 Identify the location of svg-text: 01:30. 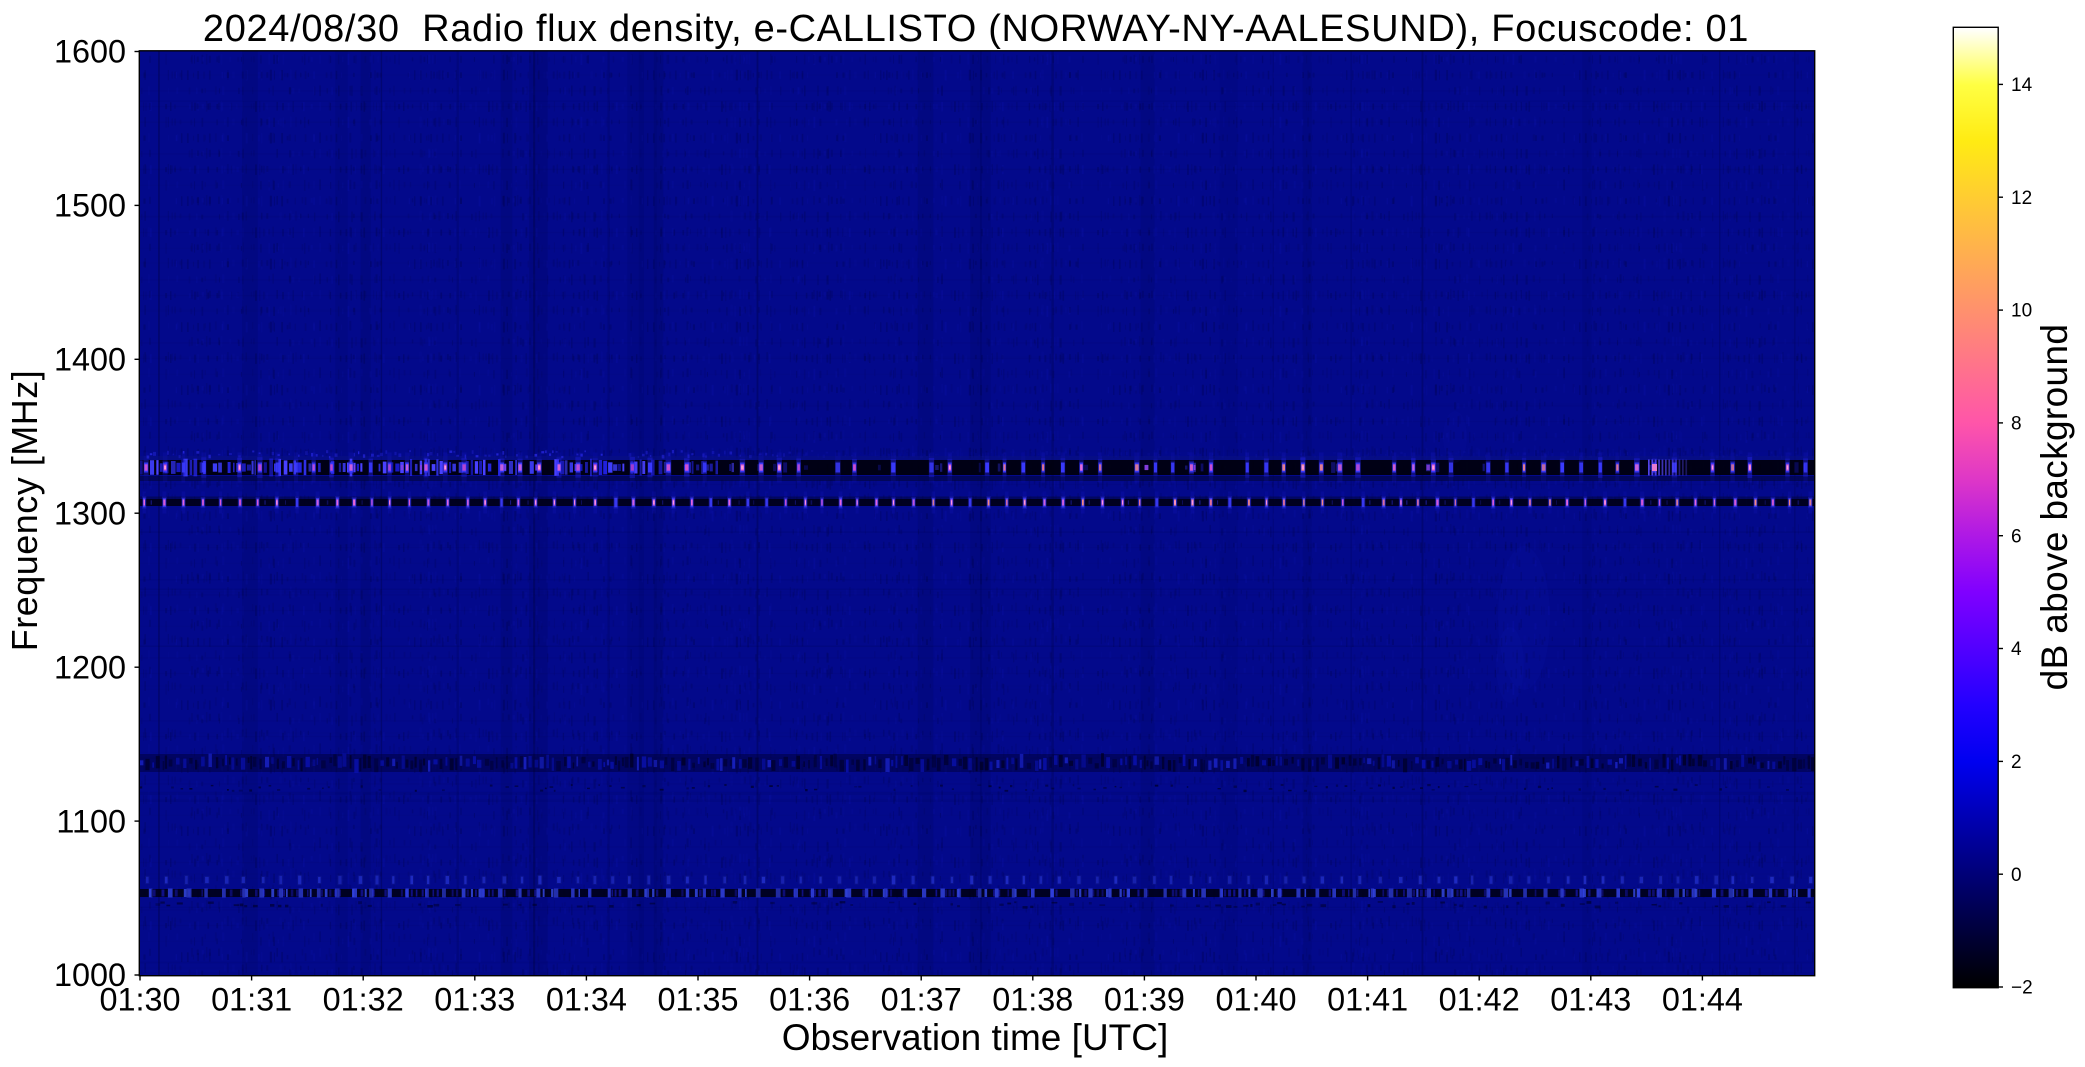
(139, 1000).